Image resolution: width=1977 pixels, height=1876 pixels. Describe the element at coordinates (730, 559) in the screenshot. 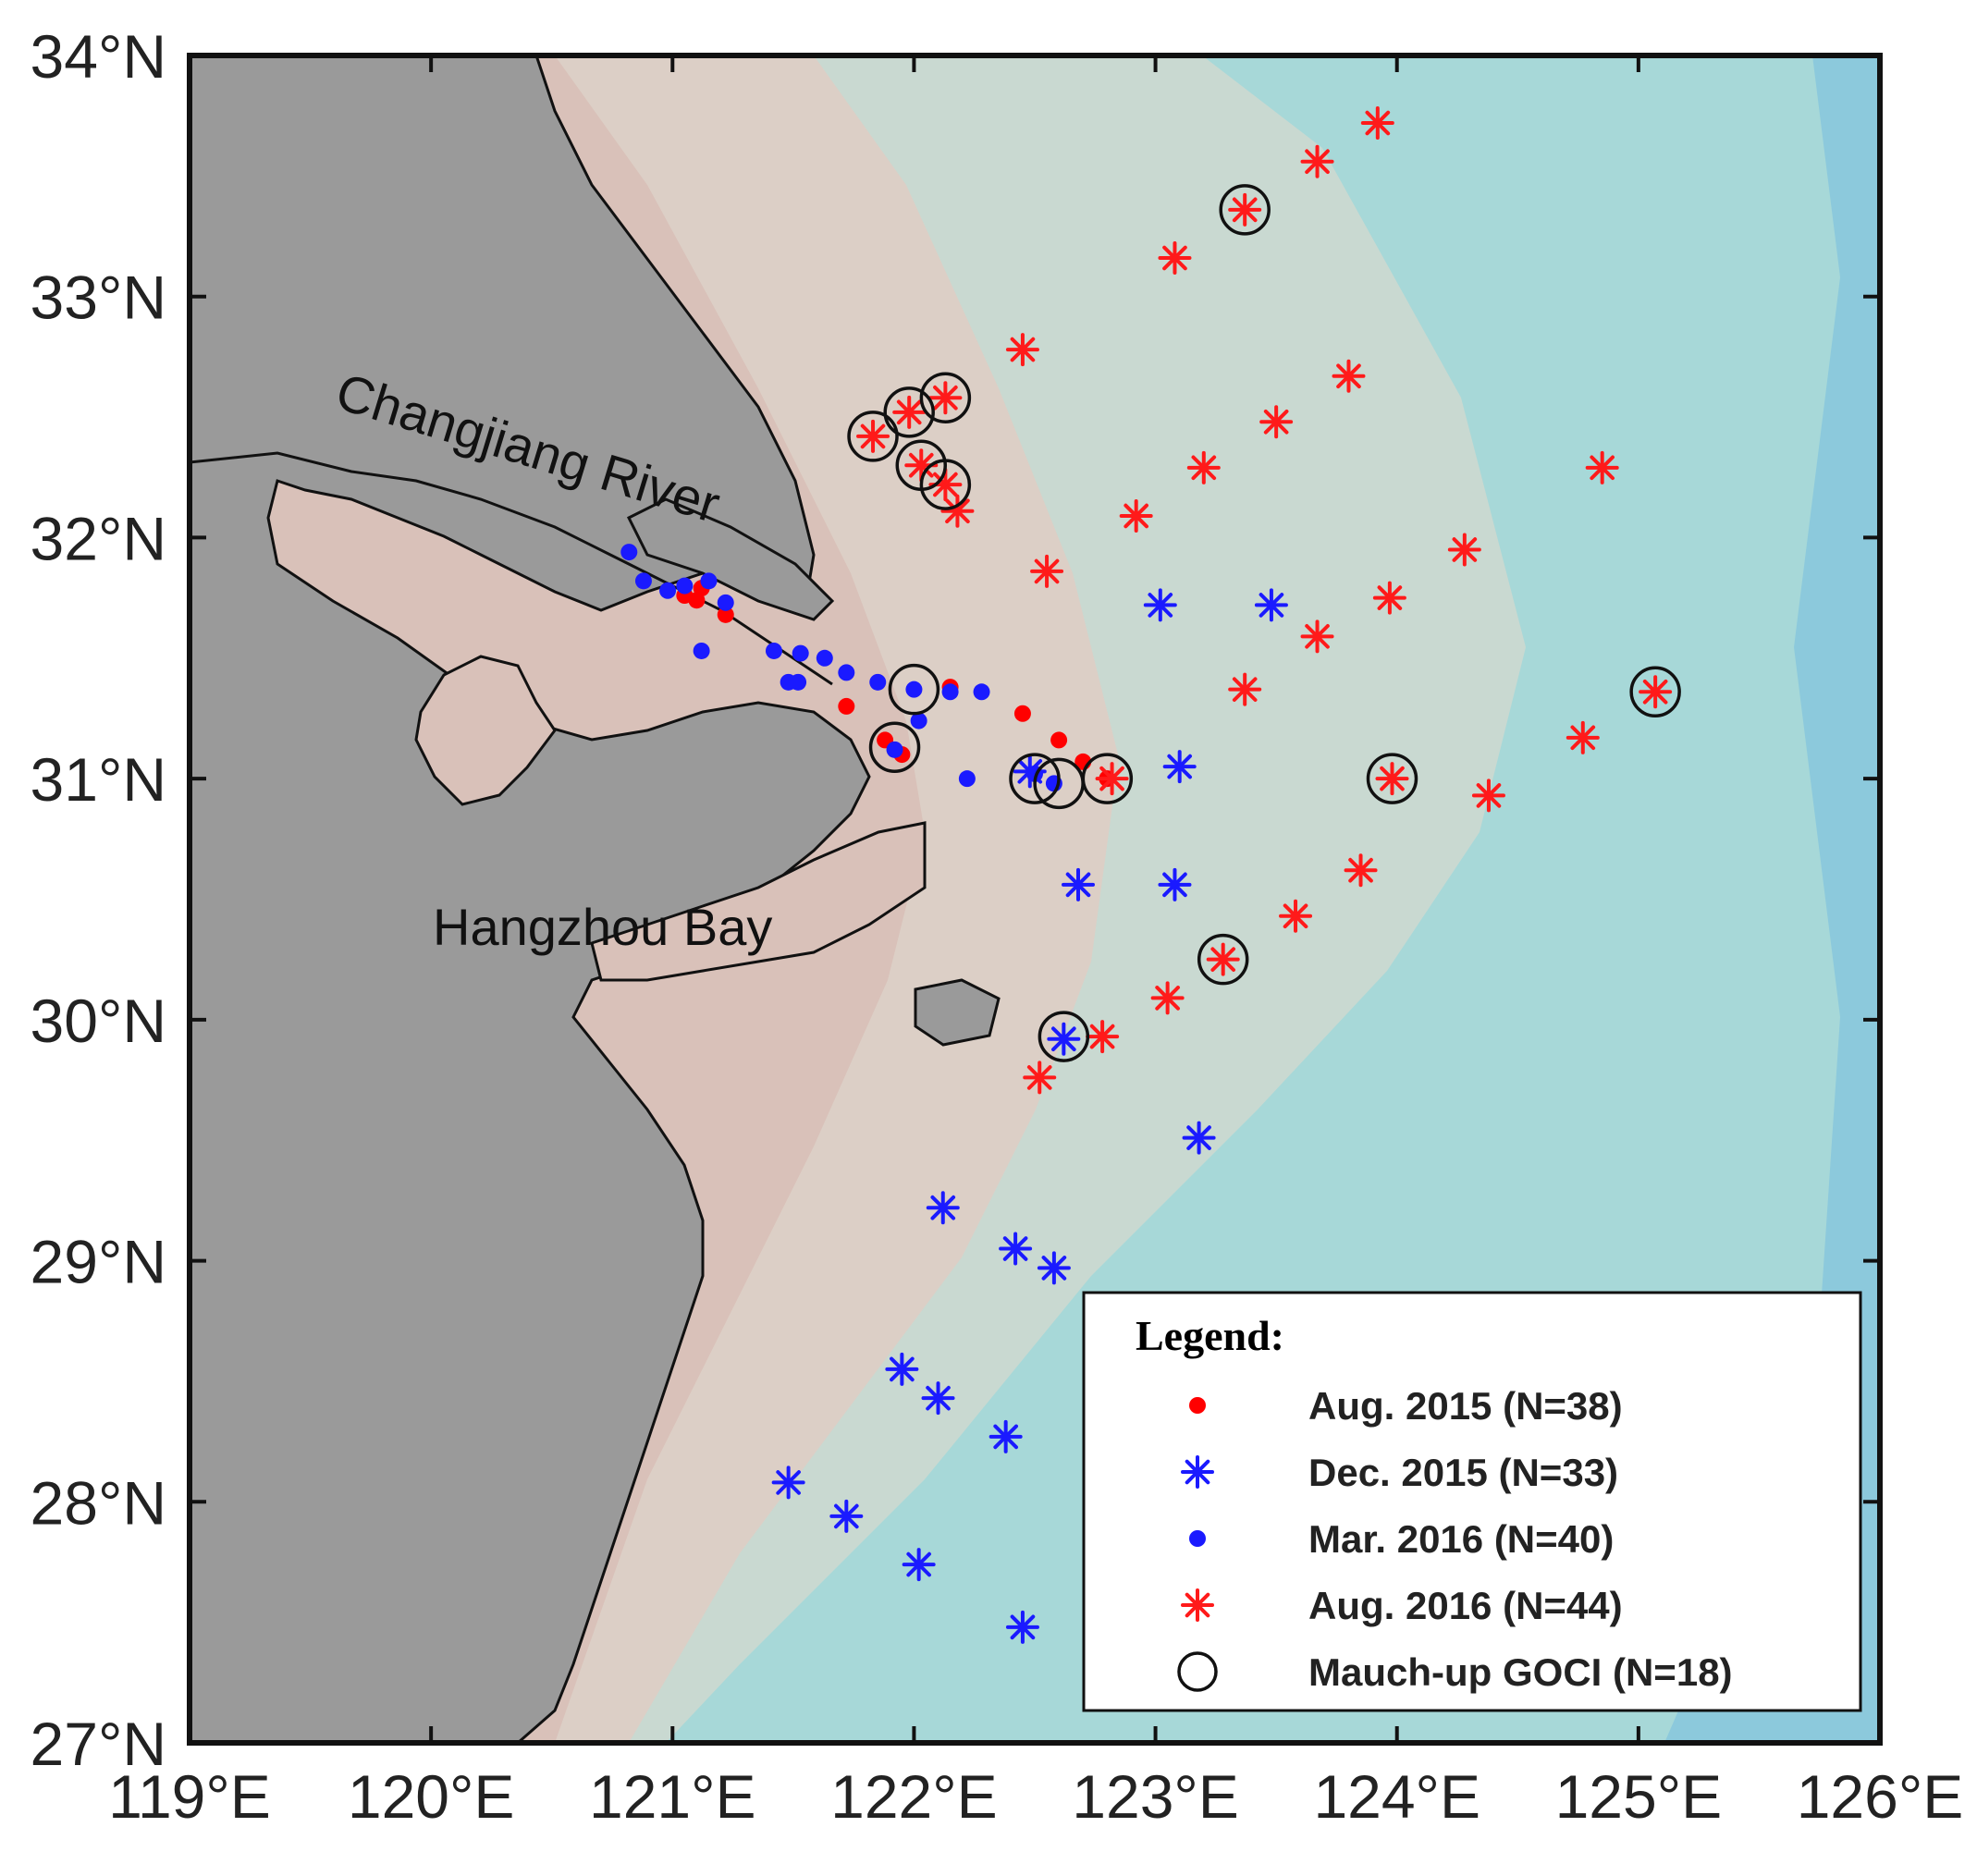

I see `chongming-island` at that location.